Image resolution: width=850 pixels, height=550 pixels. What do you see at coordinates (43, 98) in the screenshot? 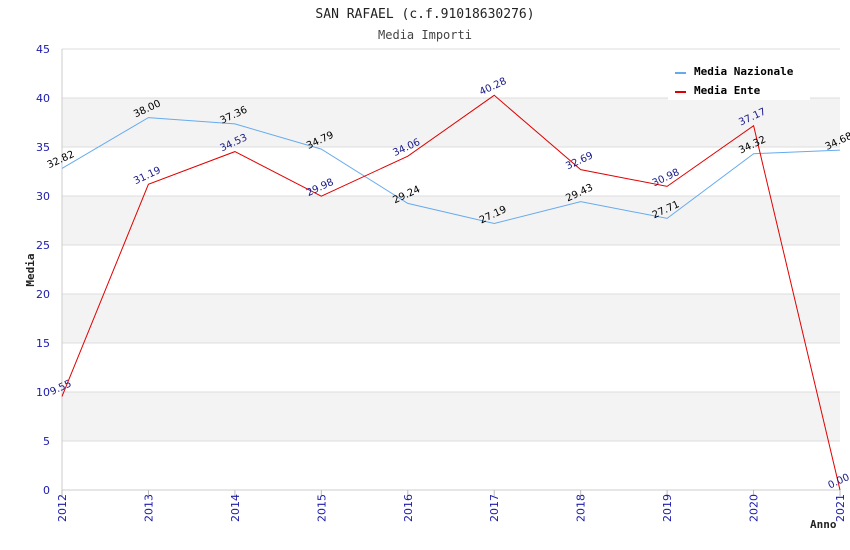
I see `y-tick-label: 40` at bounding box center [43, 98].